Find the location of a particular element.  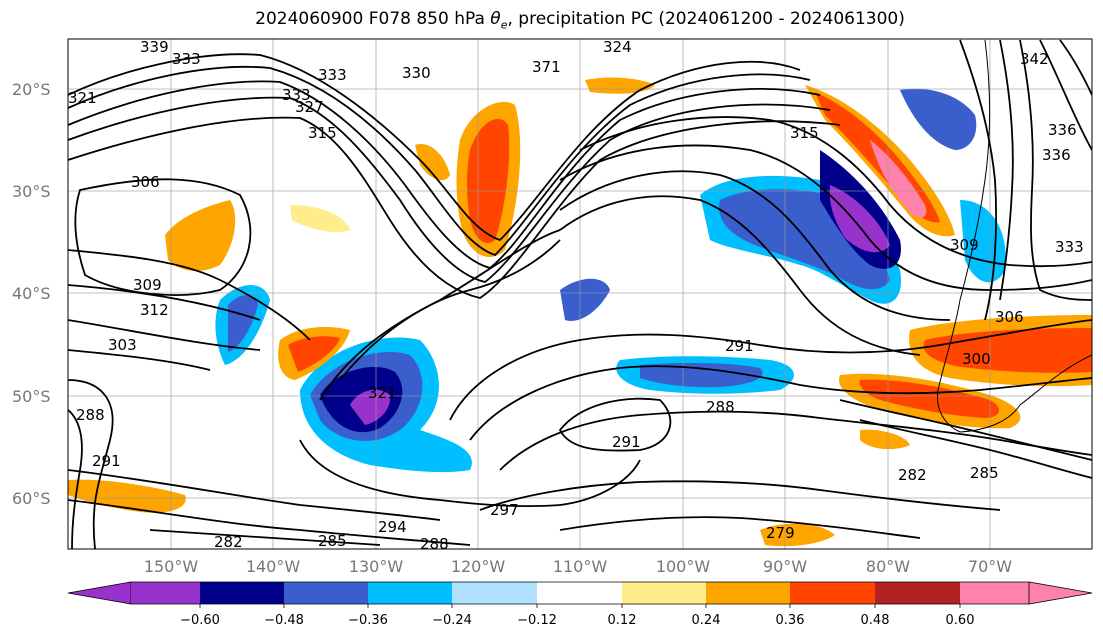

lat-label: 20°S is located at coordinates (31, 89).